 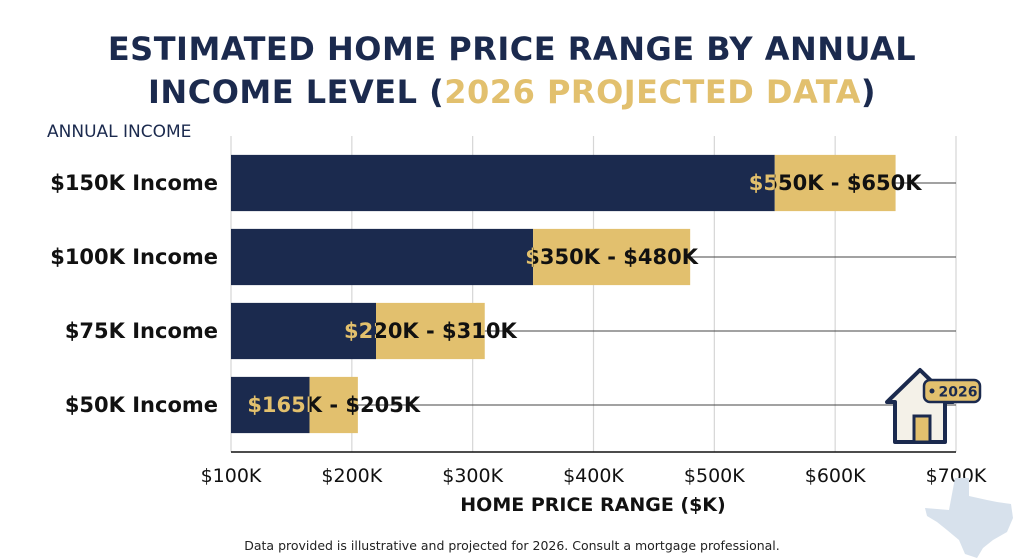 What do you see at coordinates (593, 505) in the screenshot?
I see `x-axis-title: HOME PRICE RANGE ($K)` at bounding box center [593, 505].